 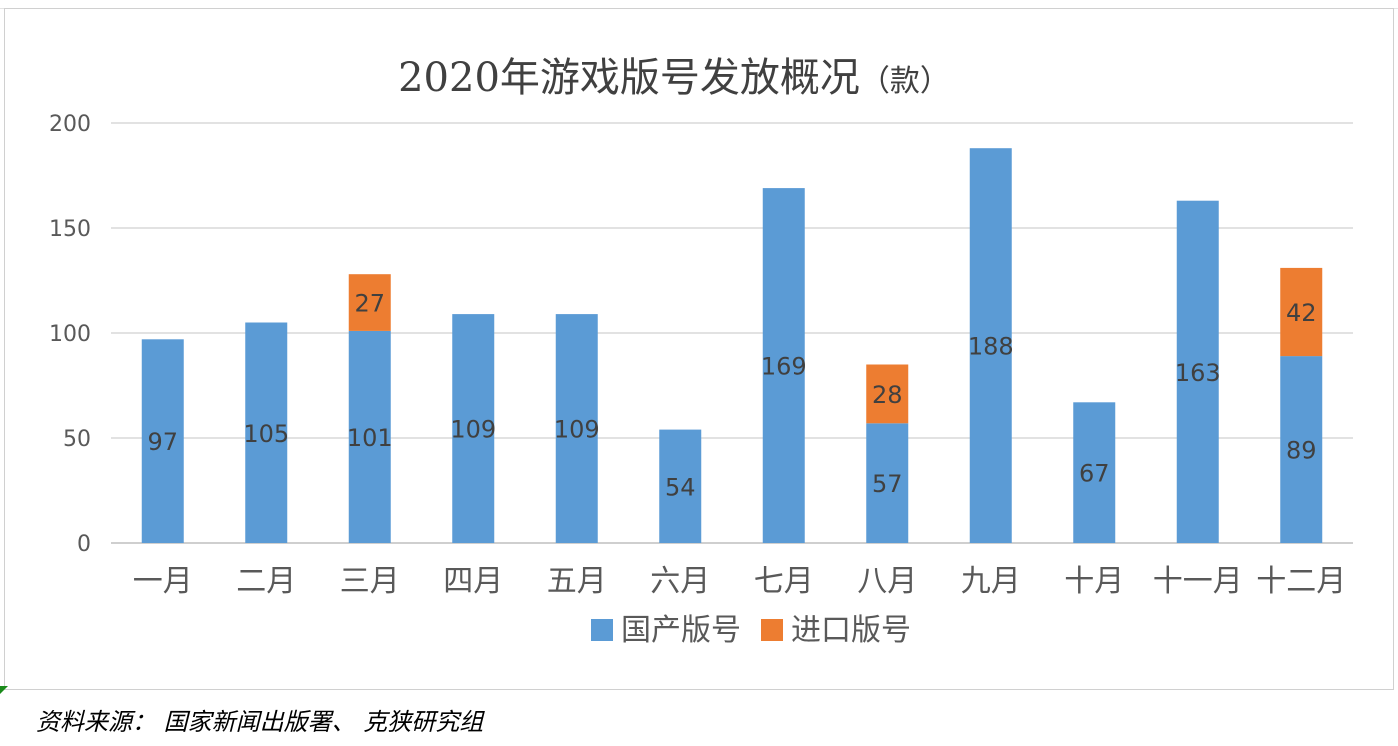 I want to click on data-label: 163, so click(x=1198, y=373).